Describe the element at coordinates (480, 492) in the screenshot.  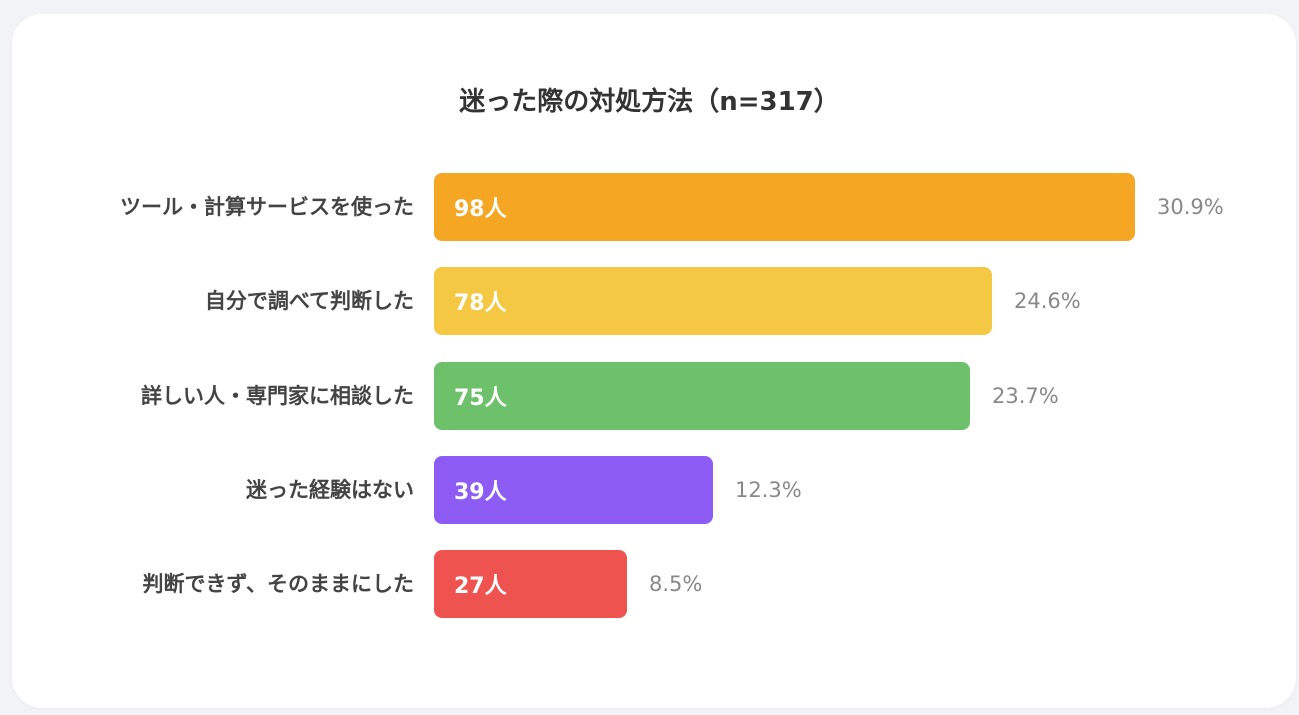
I see `value-label: 39人` at that location.